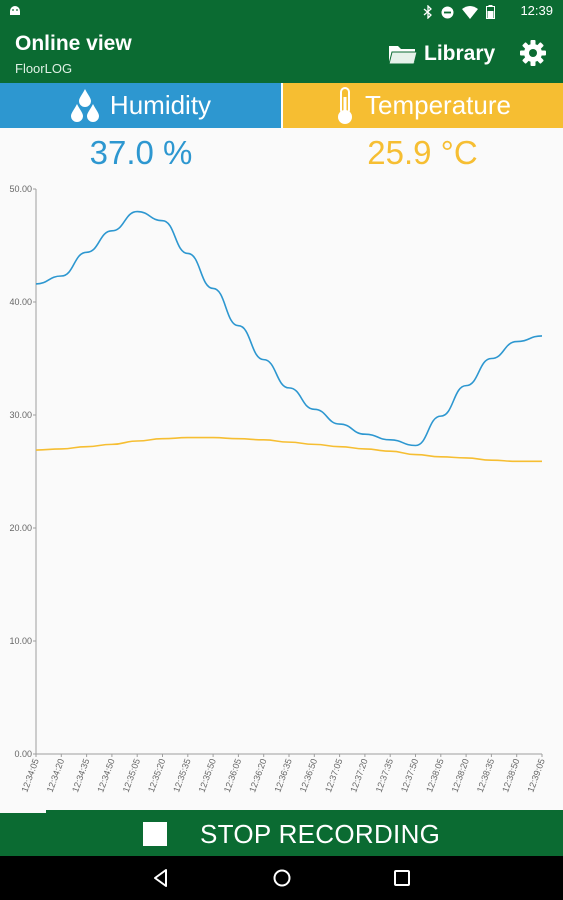  What do you see at coordinates (84, 105) in the screenshot?
I see `water-drops-icon` at bounding box center [84, 105].